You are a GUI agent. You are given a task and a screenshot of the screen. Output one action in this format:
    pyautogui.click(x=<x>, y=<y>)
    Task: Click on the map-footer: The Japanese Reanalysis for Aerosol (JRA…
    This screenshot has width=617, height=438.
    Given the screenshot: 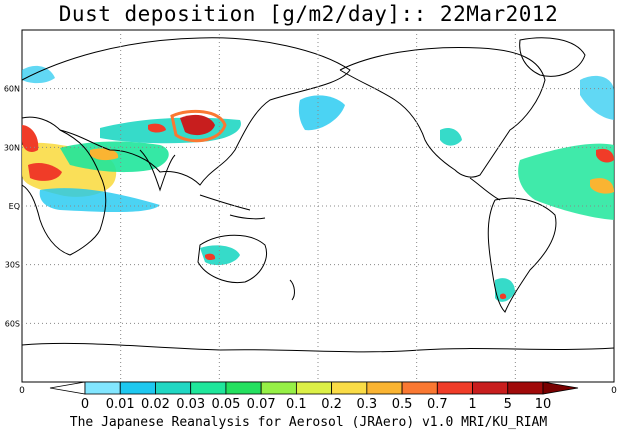 What is the action you would take?
    pyautogui.click(x=308, y=422)
    